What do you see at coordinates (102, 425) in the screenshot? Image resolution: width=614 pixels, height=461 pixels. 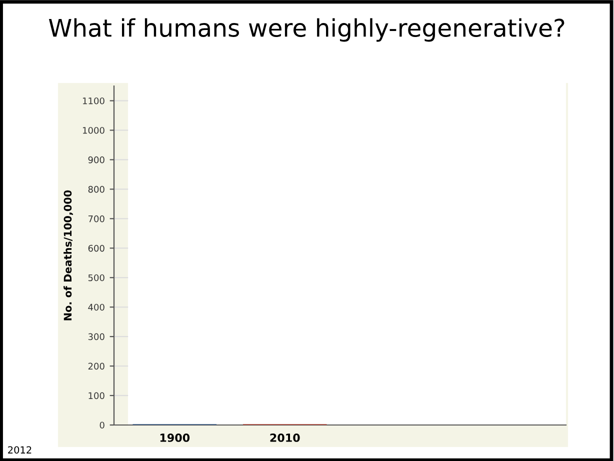 I see `y-tick-label: 0` at bounding box center [102, 425].